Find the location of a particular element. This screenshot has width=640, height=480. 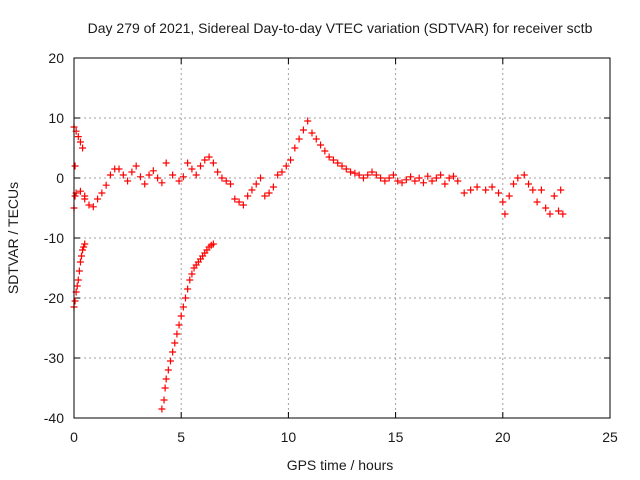

x-tick-label: 5 is located at coordinates (181, 437).